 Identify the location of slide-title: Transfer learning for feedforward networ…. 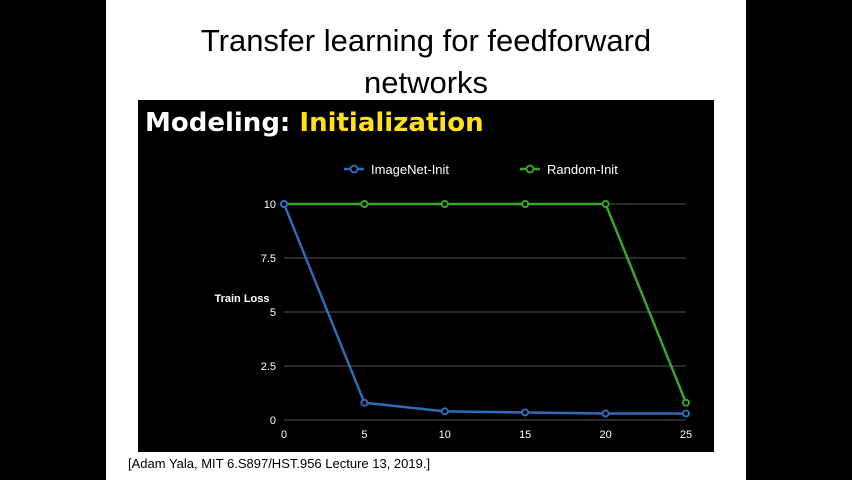
(426, 62).